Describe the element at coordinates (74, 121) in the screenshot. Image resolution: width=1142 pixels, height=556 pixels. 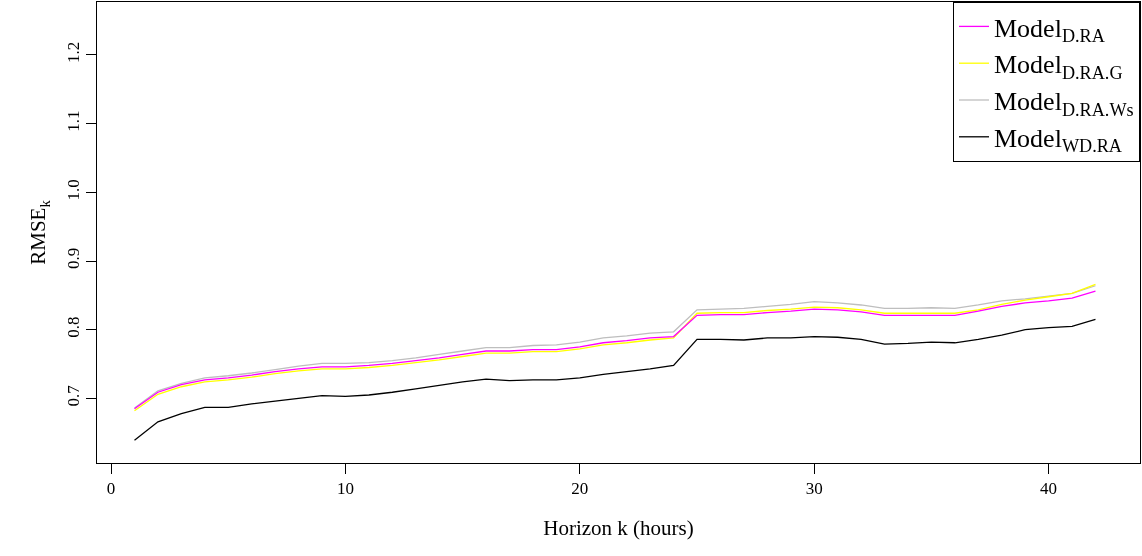
I see `y-tick-label: 1.1` at that location.